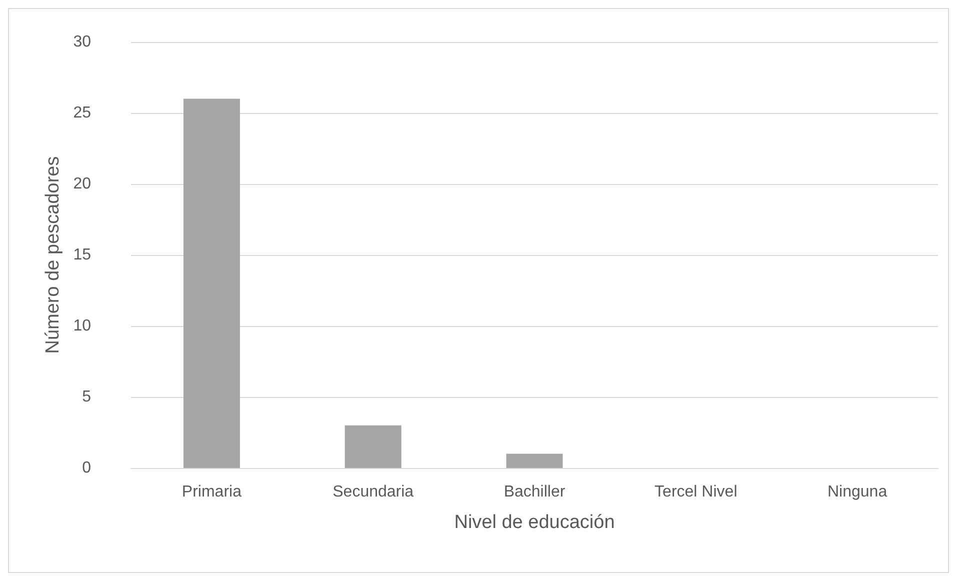  Describe the element at coordinates (534, 522) in the screenshot. I see `x-axis-title: Nivel de educación` at that location.